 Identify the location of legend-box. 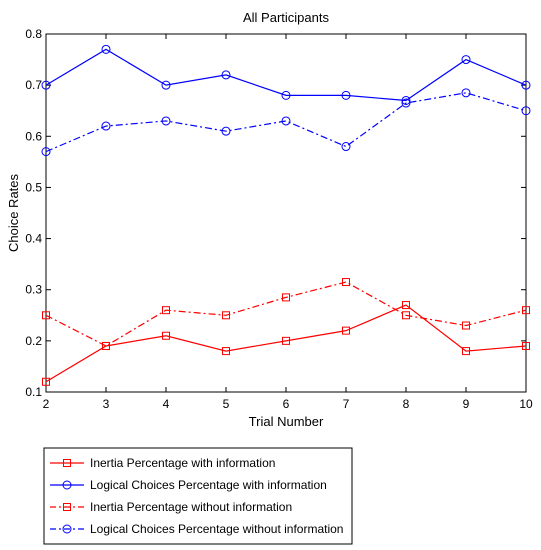
(198, 496).